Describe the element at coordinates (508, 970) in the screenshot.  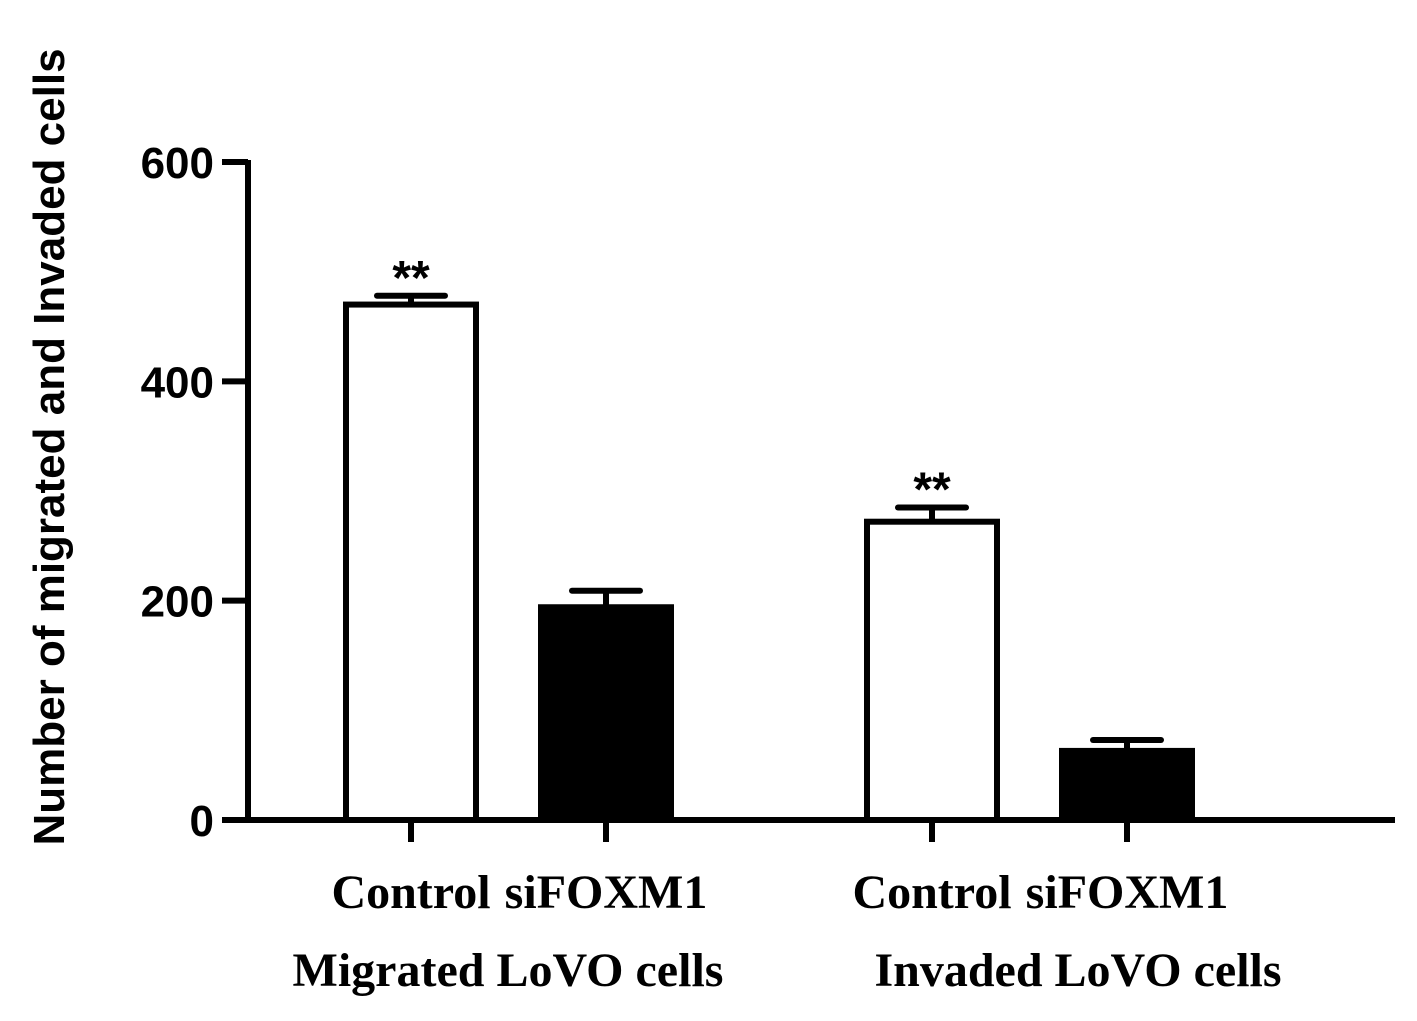
I see `x-group-label: Migrated LoVO cells` at that location.